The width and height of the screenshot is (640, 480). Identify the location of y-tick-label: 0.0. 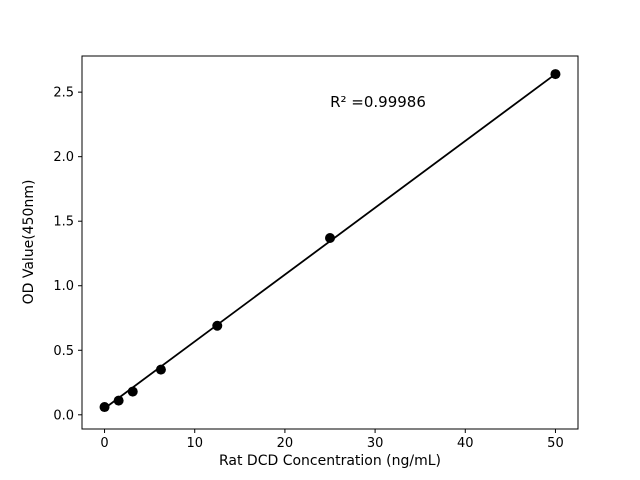
(63, 415).